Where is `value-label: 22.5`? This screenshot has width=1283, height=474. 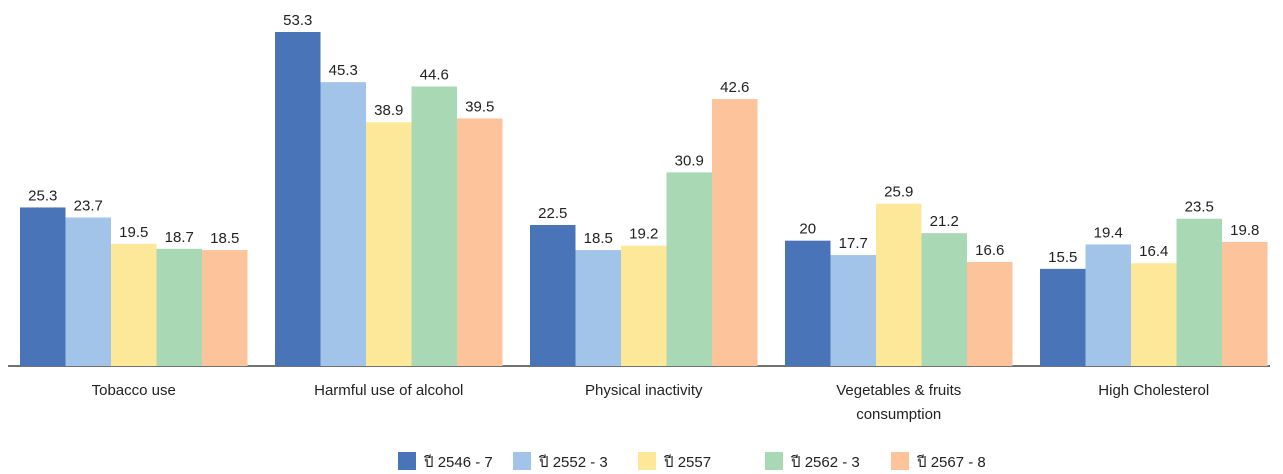
value-label: 22.5 is located at coordinates (552, 213).